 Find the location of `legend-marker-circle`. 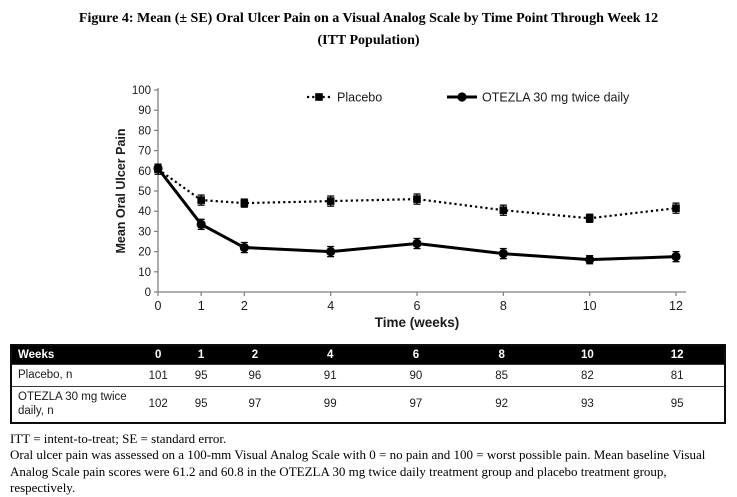

legend-marker-circle is located at coordinates (462, 97).